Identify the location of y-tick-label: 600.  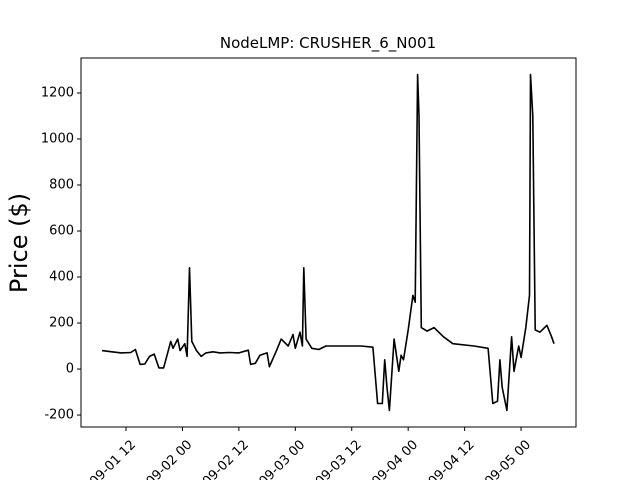
(61, 230).